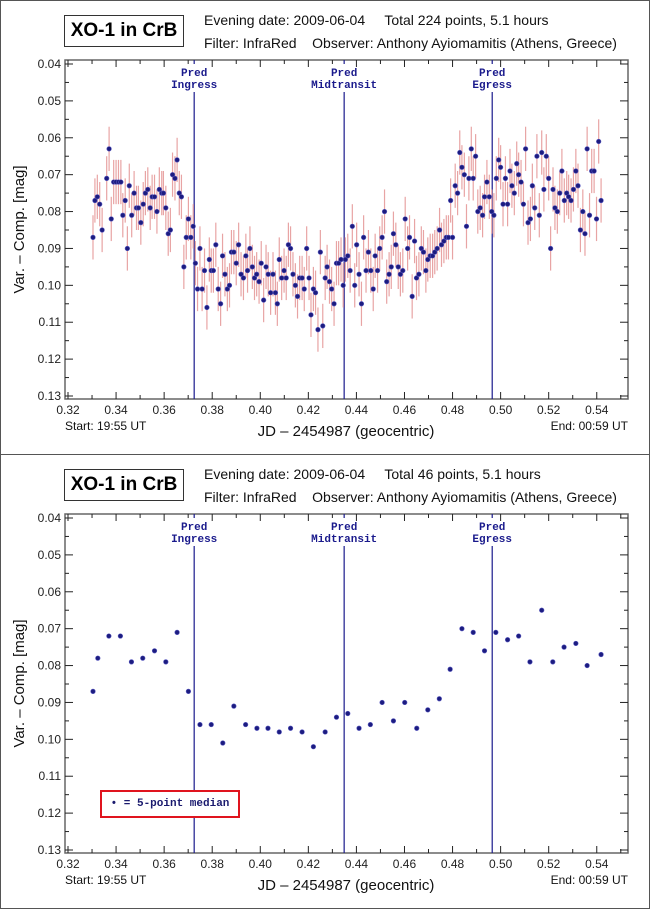 Image resolution: width=650 pixels, height=909 pixels. I want to click on panel-title: XO-1 in CrB, so click(124, 485).